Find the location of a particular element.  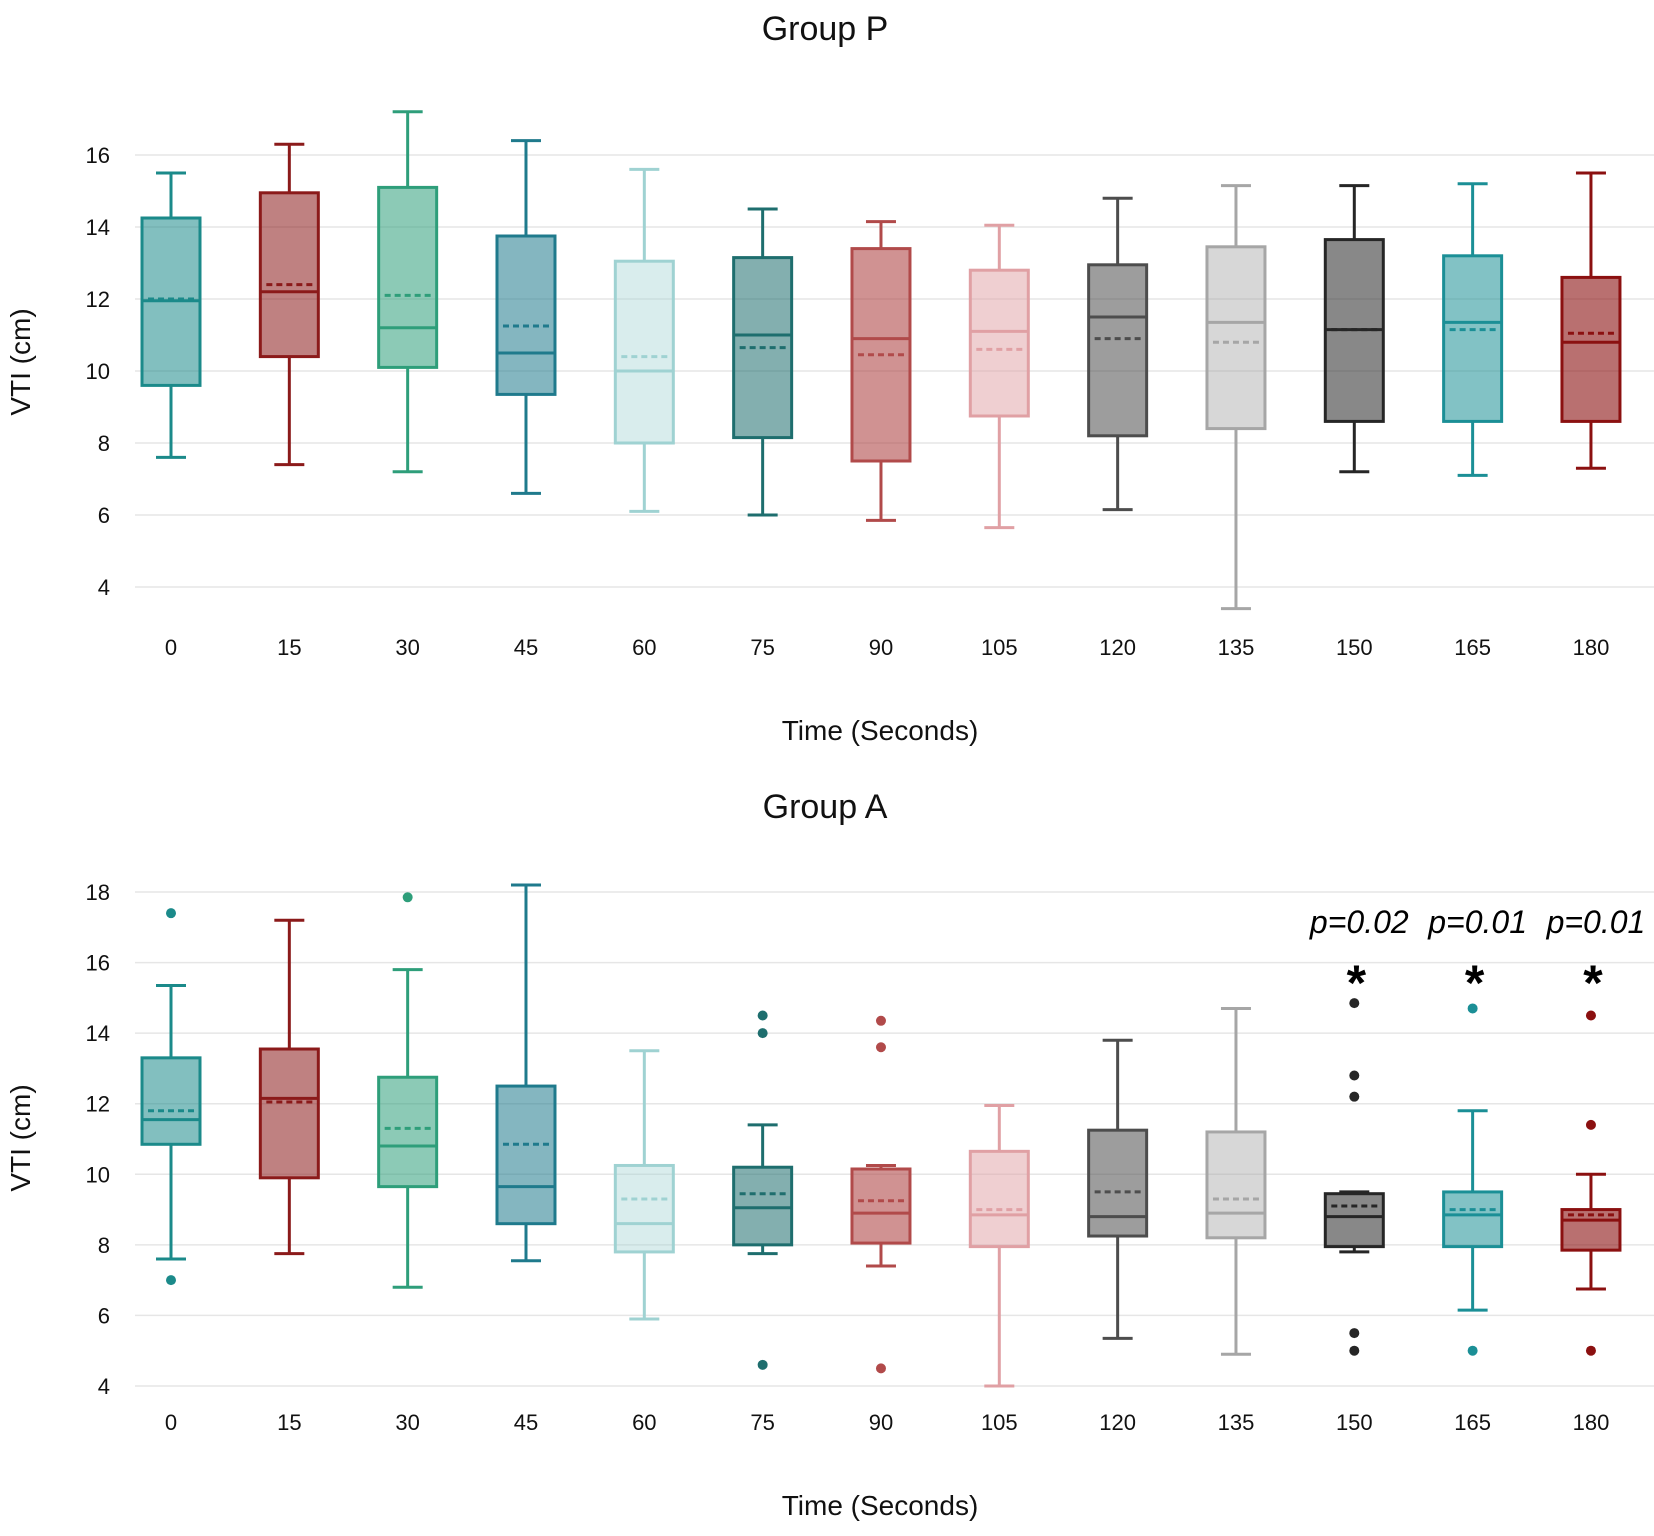

annotations: p=0.02 * p=0.01 * p=0.01 * is located at coordinates (1477, 957).